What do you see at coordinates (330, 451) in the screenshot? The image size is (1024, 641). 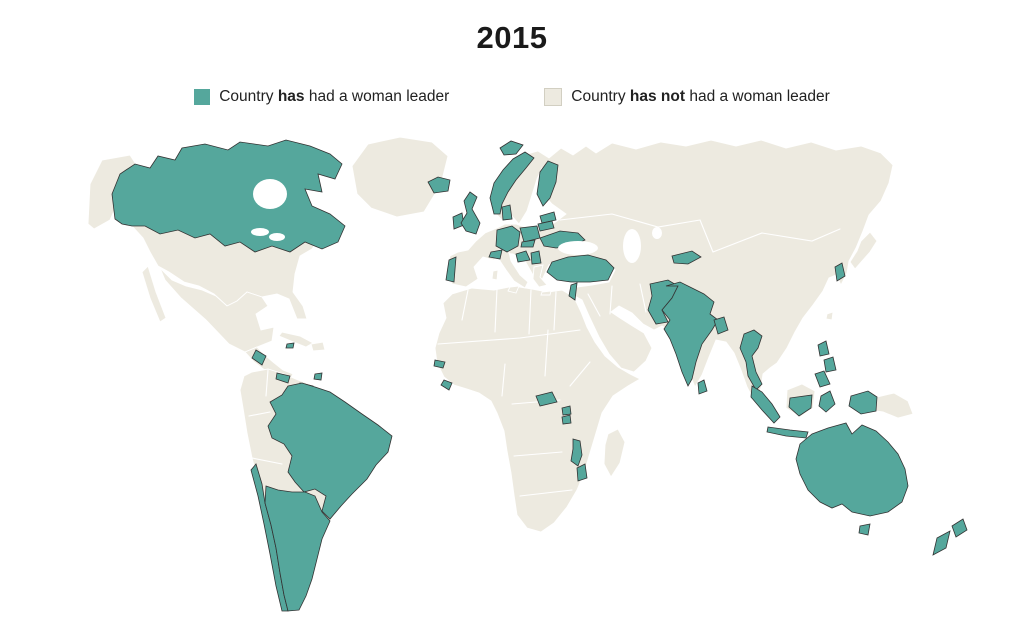 I see `brazil-shape` at bounding box center [330, 451].